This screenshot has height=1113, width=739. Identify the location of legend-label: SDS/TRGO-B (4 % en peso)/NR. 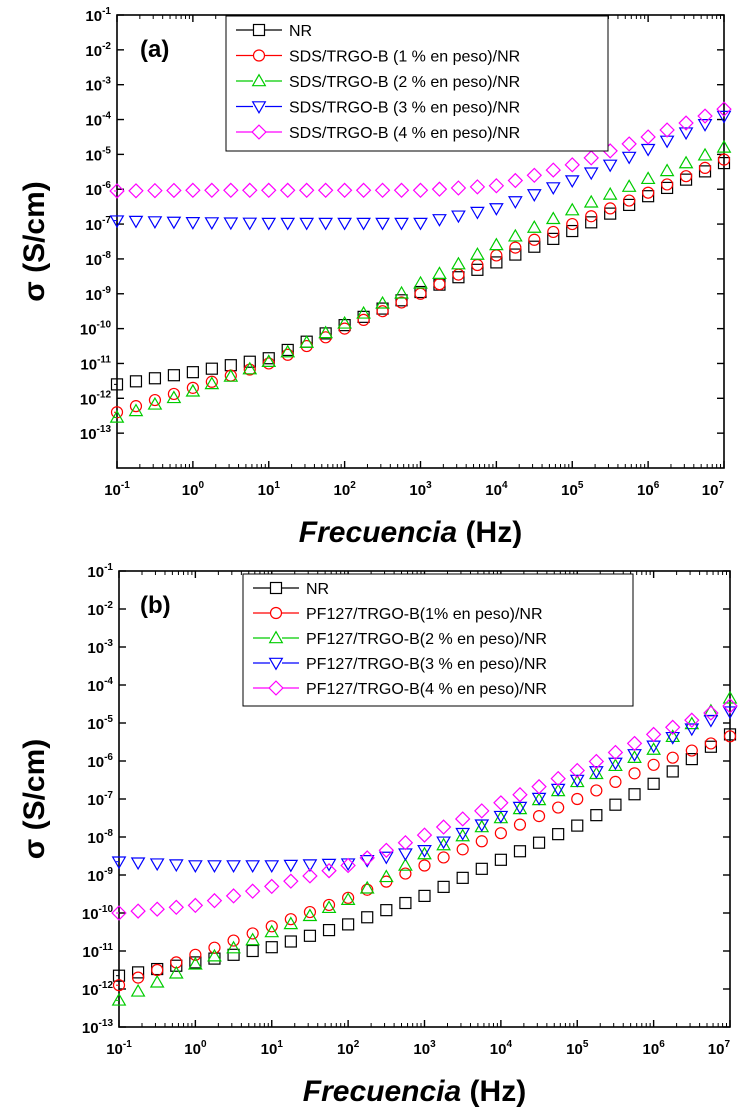
(404, 133).